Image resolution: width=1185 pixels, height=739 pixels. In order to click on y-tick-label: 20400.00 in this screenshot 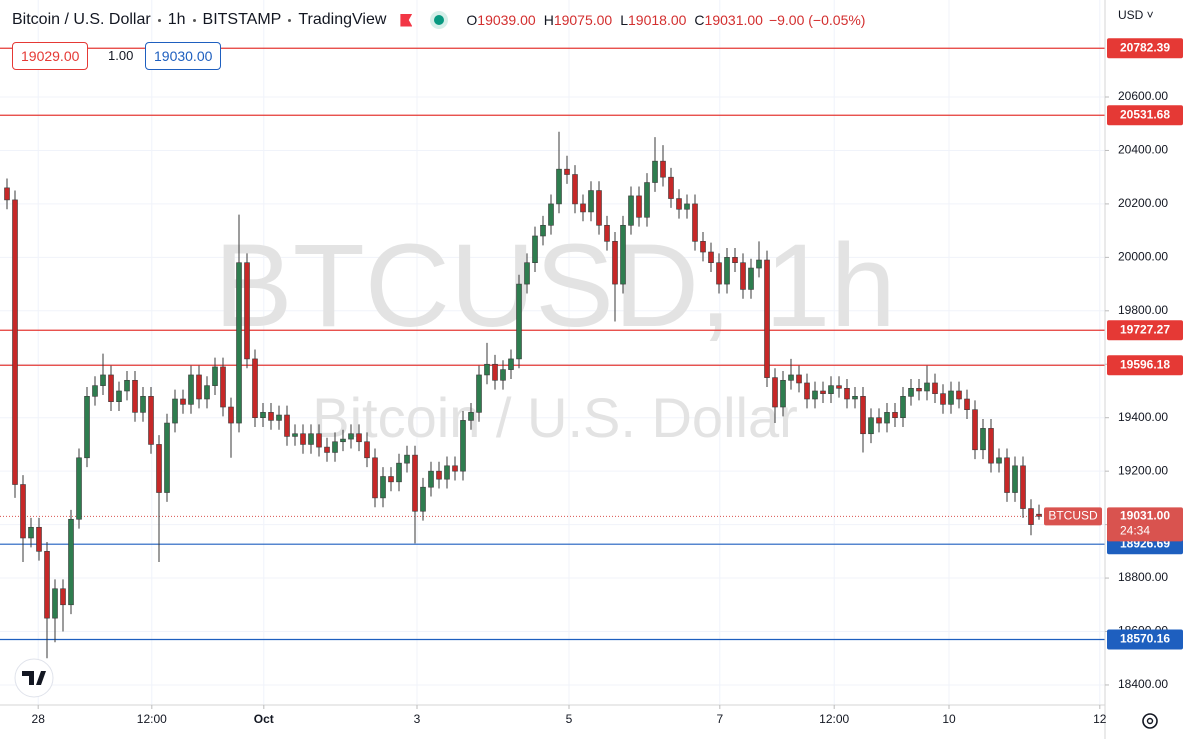, I will do `click(1143, 150)`.